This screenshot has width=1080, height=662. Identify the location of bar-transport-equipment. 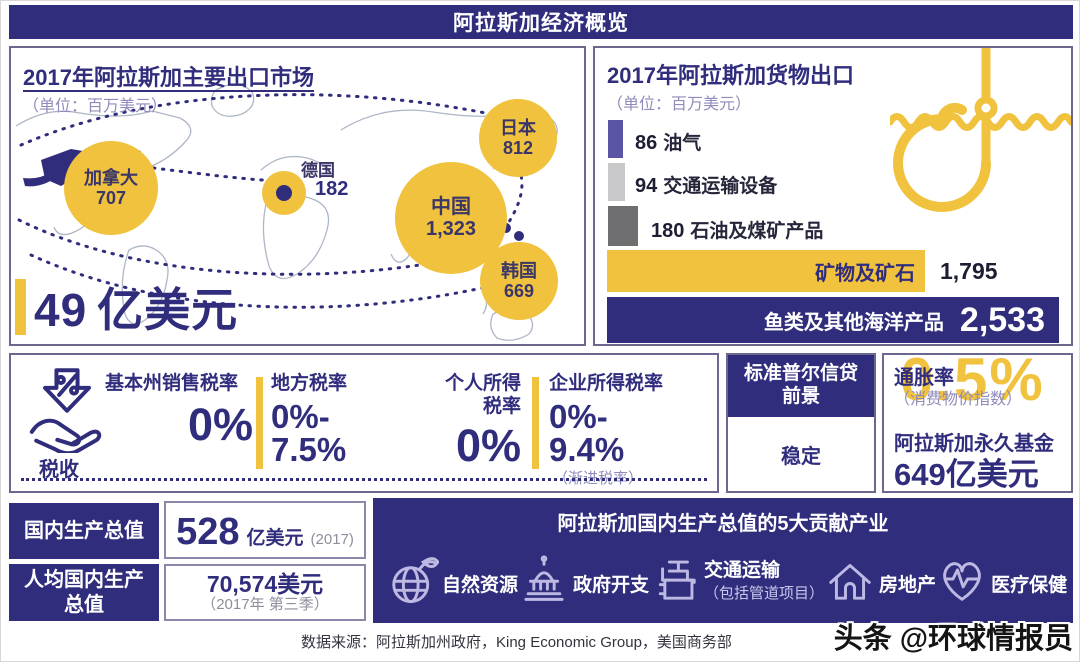
(616, 182).